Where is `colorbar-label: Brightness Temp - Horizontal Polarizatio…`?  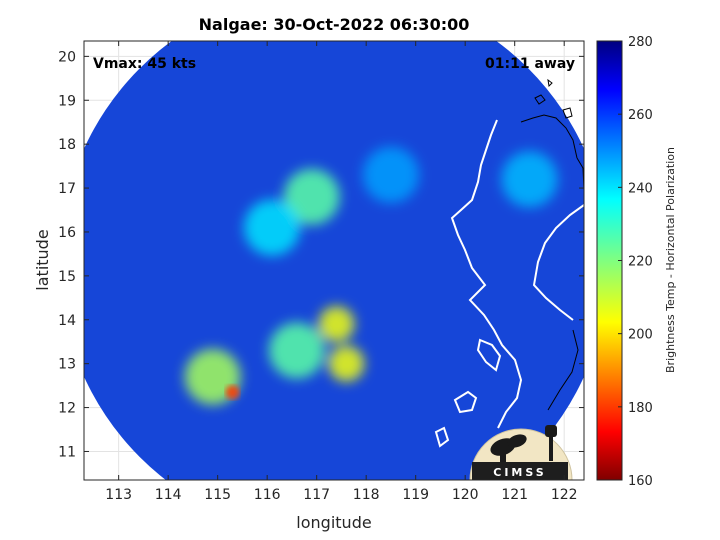
colorbar-label: Brightness Temp - Horizontal Polarizatio… is located at coordinates (670, 260).